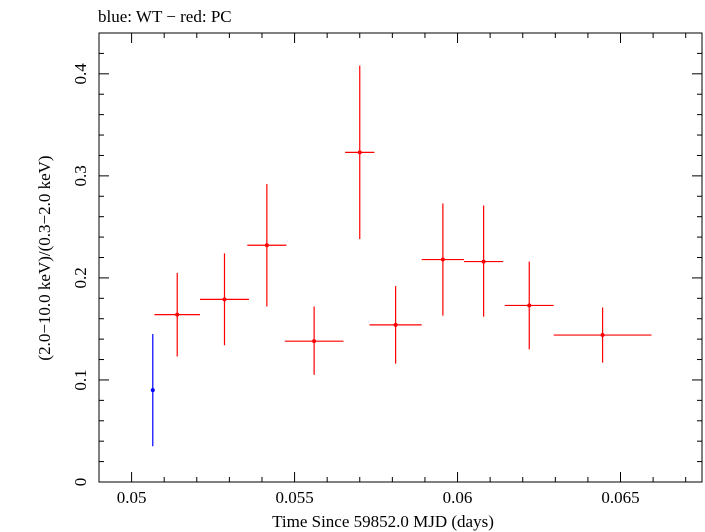  I want to click on y-tick-label: 0, so click(80, 482).